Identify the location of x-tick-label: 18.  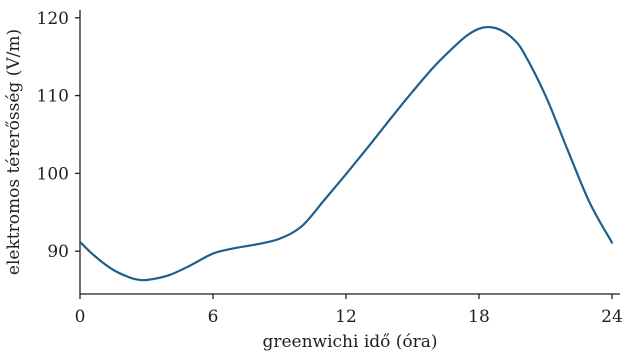
(479, 317).